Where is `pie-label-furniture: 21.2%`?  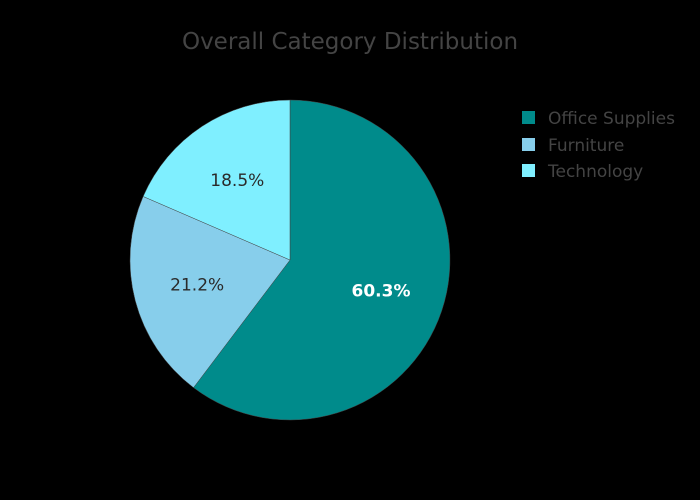 pie-label-furniture: 21.2% is located at coordinates (197, 285).